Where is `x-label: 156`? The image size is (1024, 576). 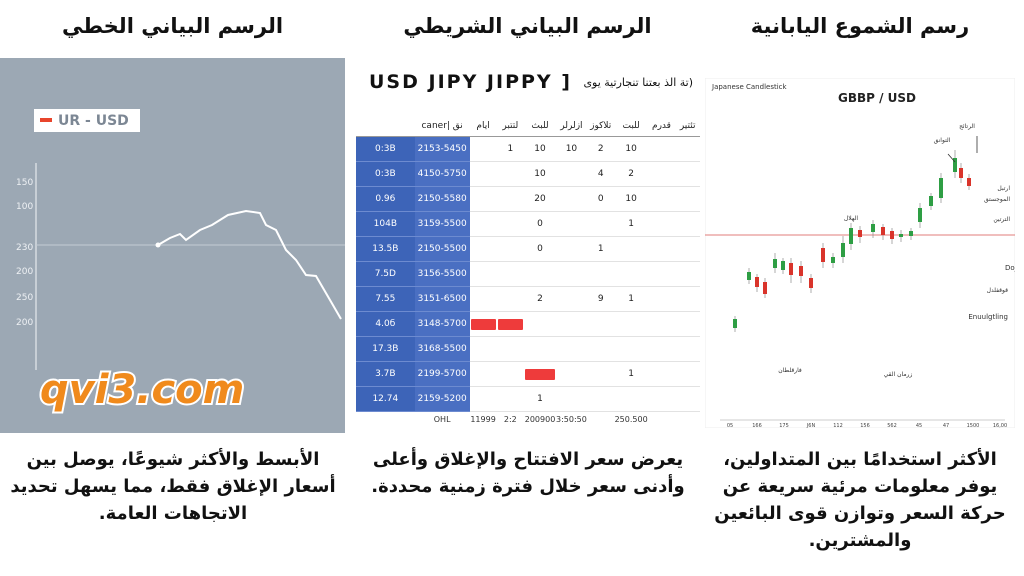
x-label: 156 is located at coordinates (865, 425).